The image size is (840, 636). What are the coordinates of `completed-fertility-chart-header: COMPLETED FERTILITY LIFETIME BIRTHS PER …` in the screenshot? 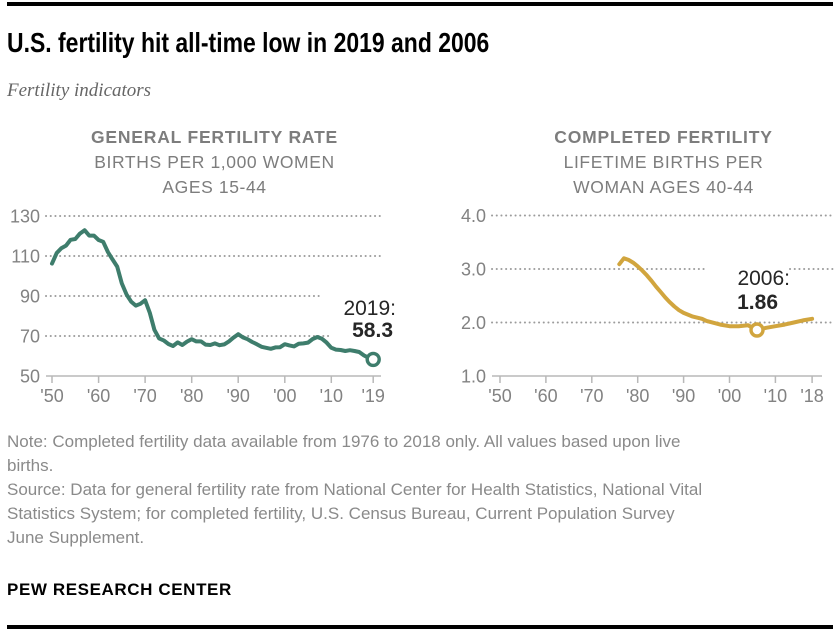 It's located at (663, 162).